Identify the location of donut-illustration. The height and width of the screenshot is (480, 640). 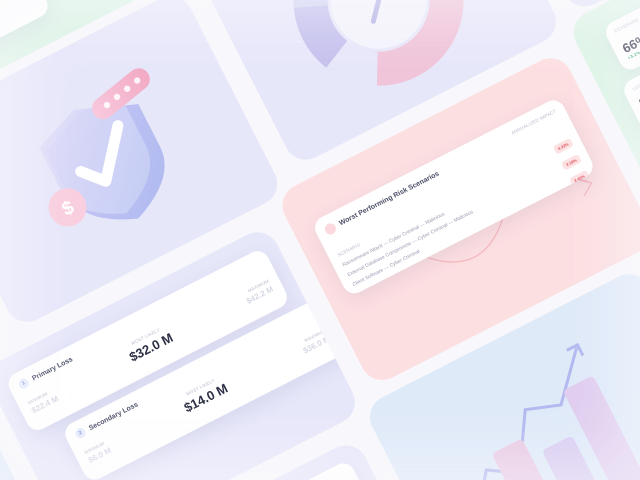
(378, 57).